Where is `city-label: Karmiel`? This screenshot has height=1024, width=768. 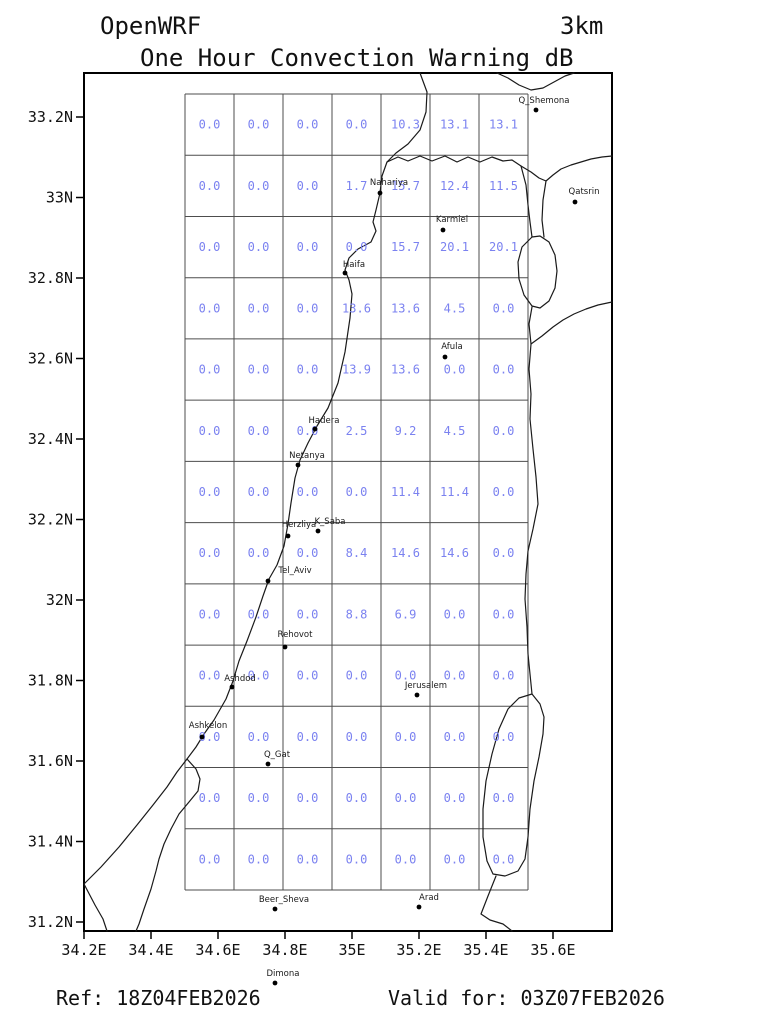 city-label: Karmiel is located at coordinates (452, 220).